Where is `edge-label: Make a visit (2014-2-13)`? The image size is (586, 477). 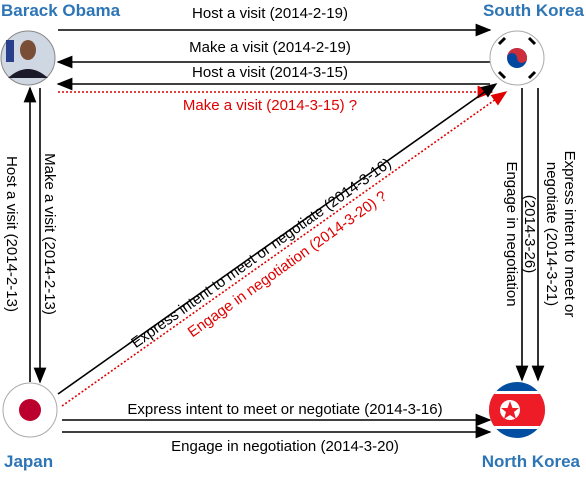
edge-label: Make a visit (2014-2-13) is located at coordinates (49, 234).